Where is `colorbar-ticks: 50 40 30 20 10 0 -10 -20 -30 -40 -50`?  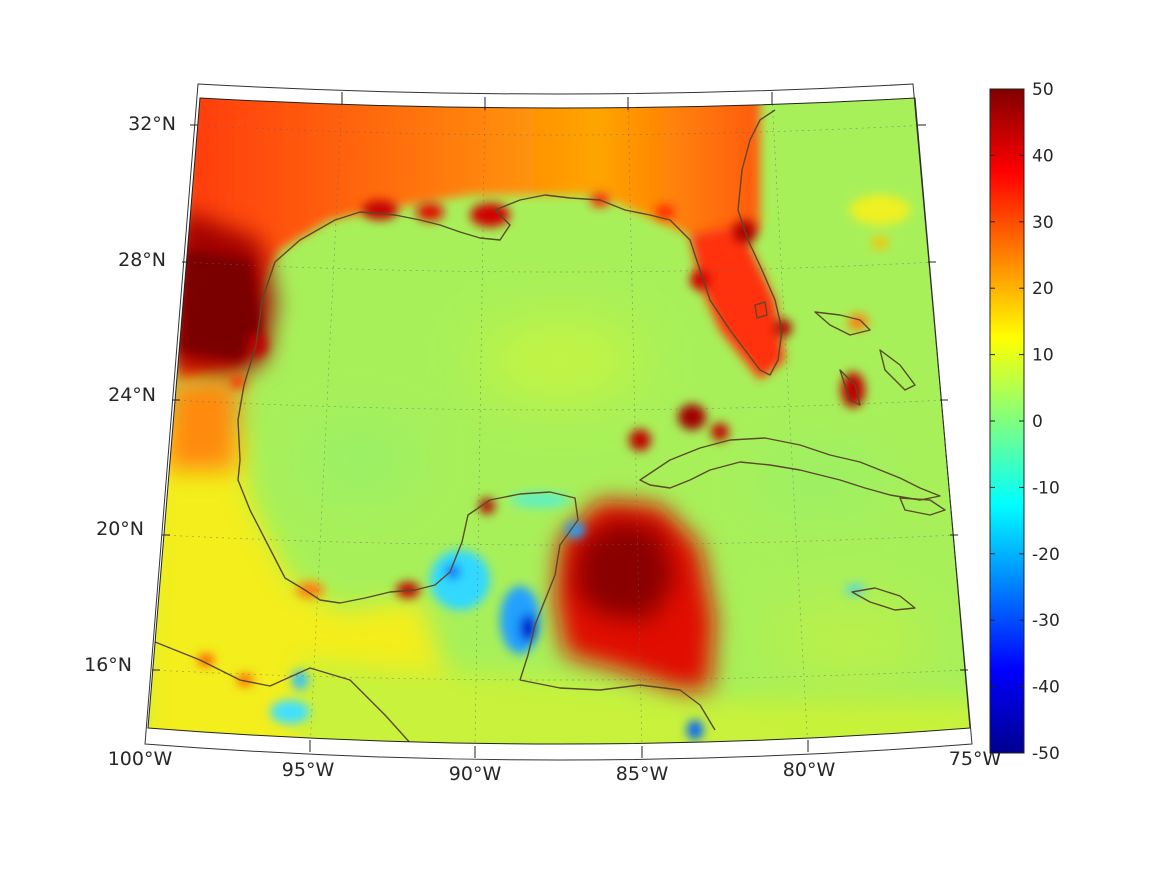 colorbar-ticks: 50 40 30 20 10 0 -10 -20 -30 -40 -50 is located at coordinates (1025, 422).